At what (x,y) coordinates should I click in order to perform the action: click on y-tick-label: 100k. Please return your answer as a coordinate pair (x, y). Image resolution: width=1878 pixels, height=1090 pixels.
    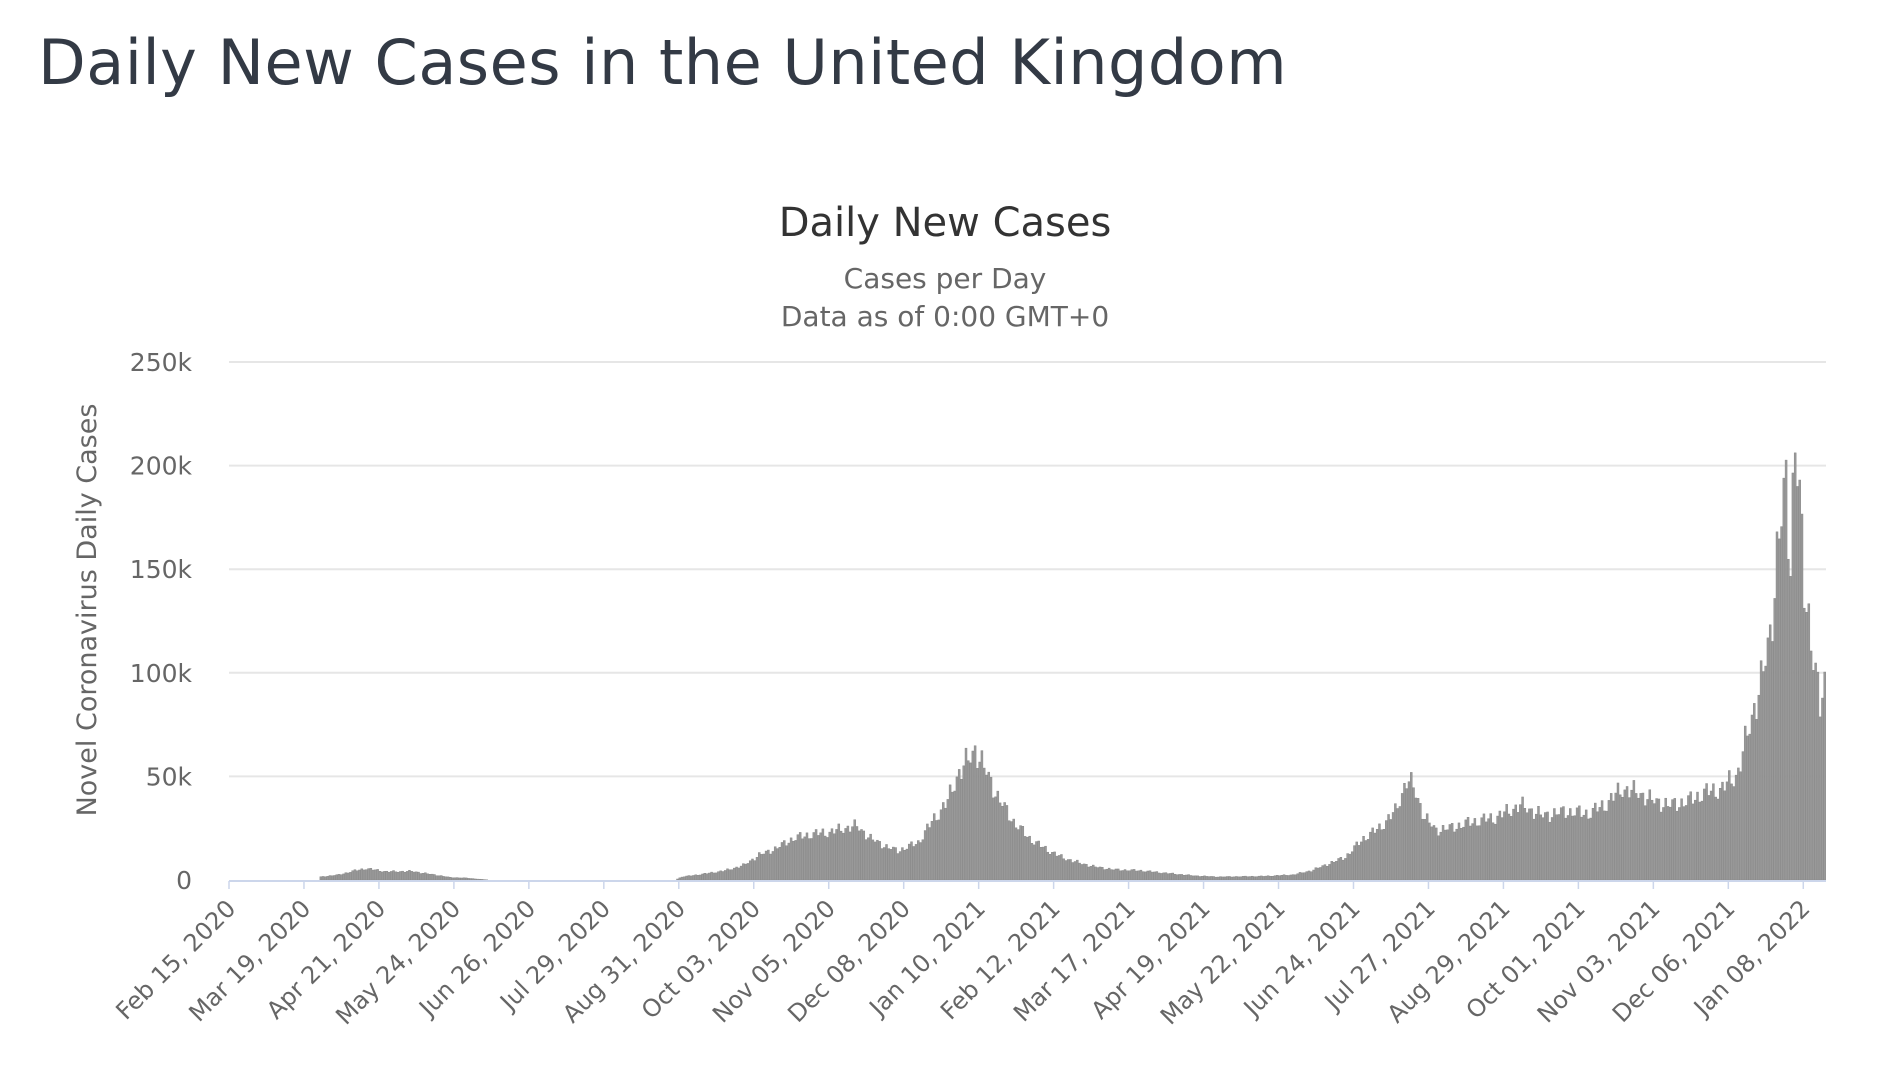
    Looking at the image, I should click on (161, 673).